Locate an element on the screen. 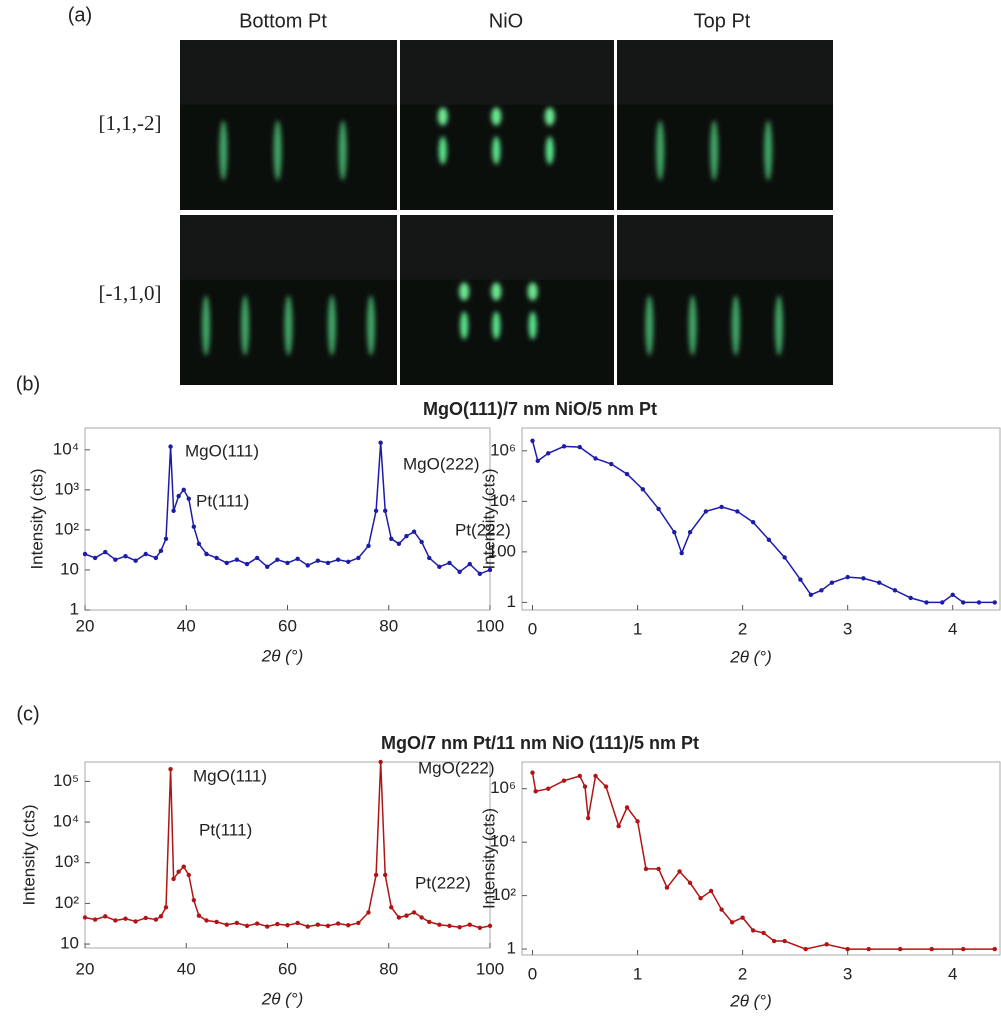  x-tick-label: 0 is located at coordinates (532, 628).